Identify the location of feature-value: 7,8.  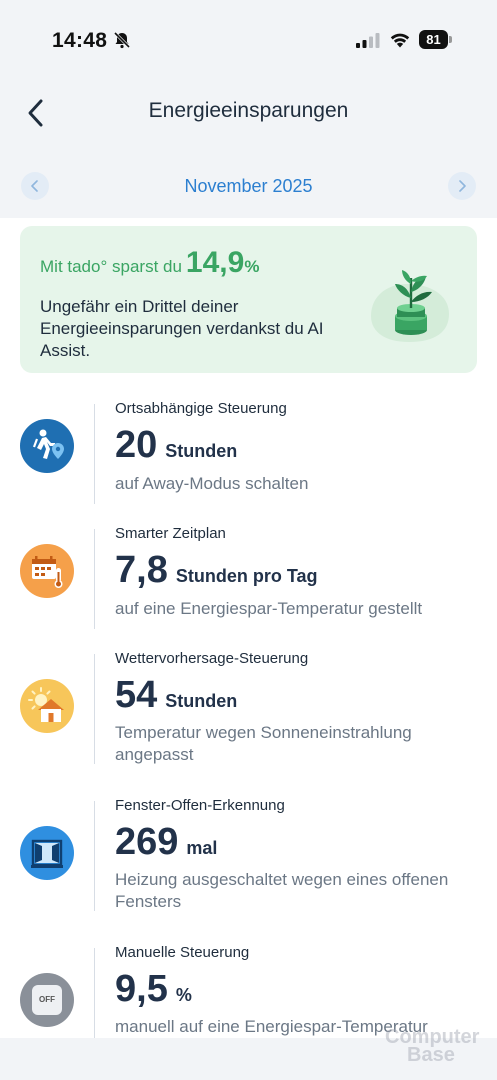
(141, 570).